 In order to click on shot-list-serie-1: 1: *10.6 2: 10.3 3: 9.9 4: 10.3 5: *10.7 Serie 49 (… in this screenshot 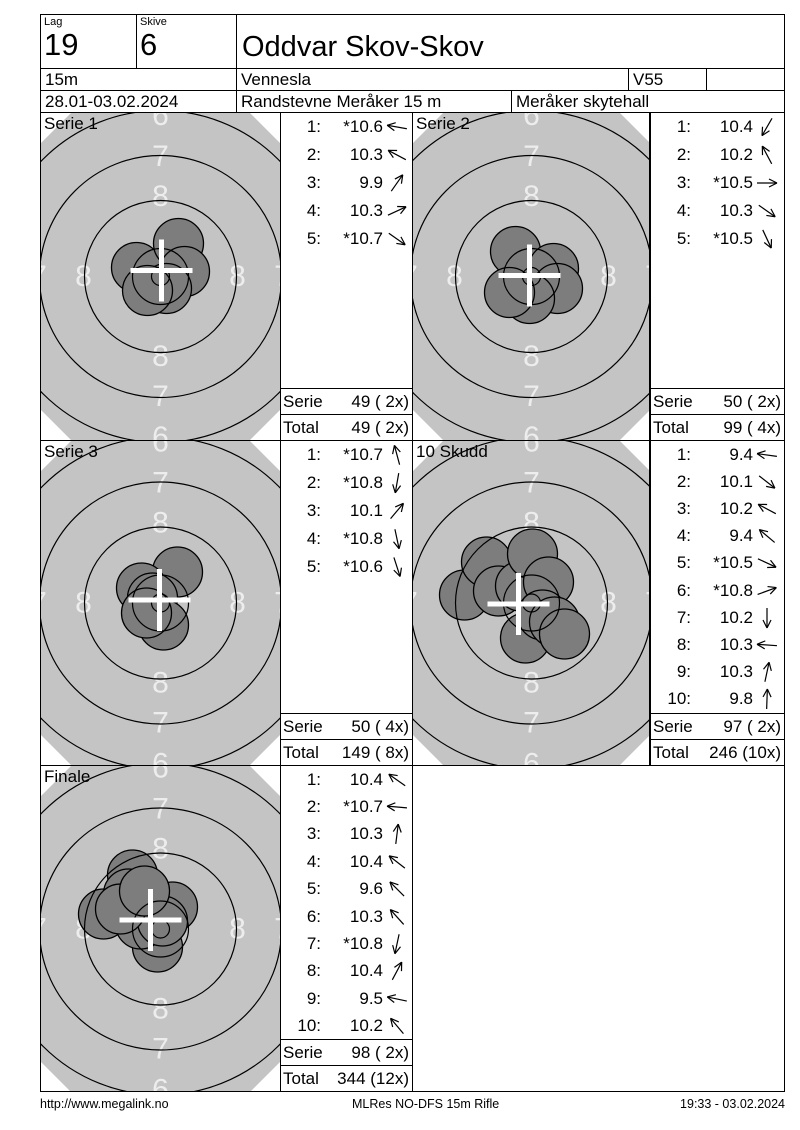, I will do `click(346, 276)`.